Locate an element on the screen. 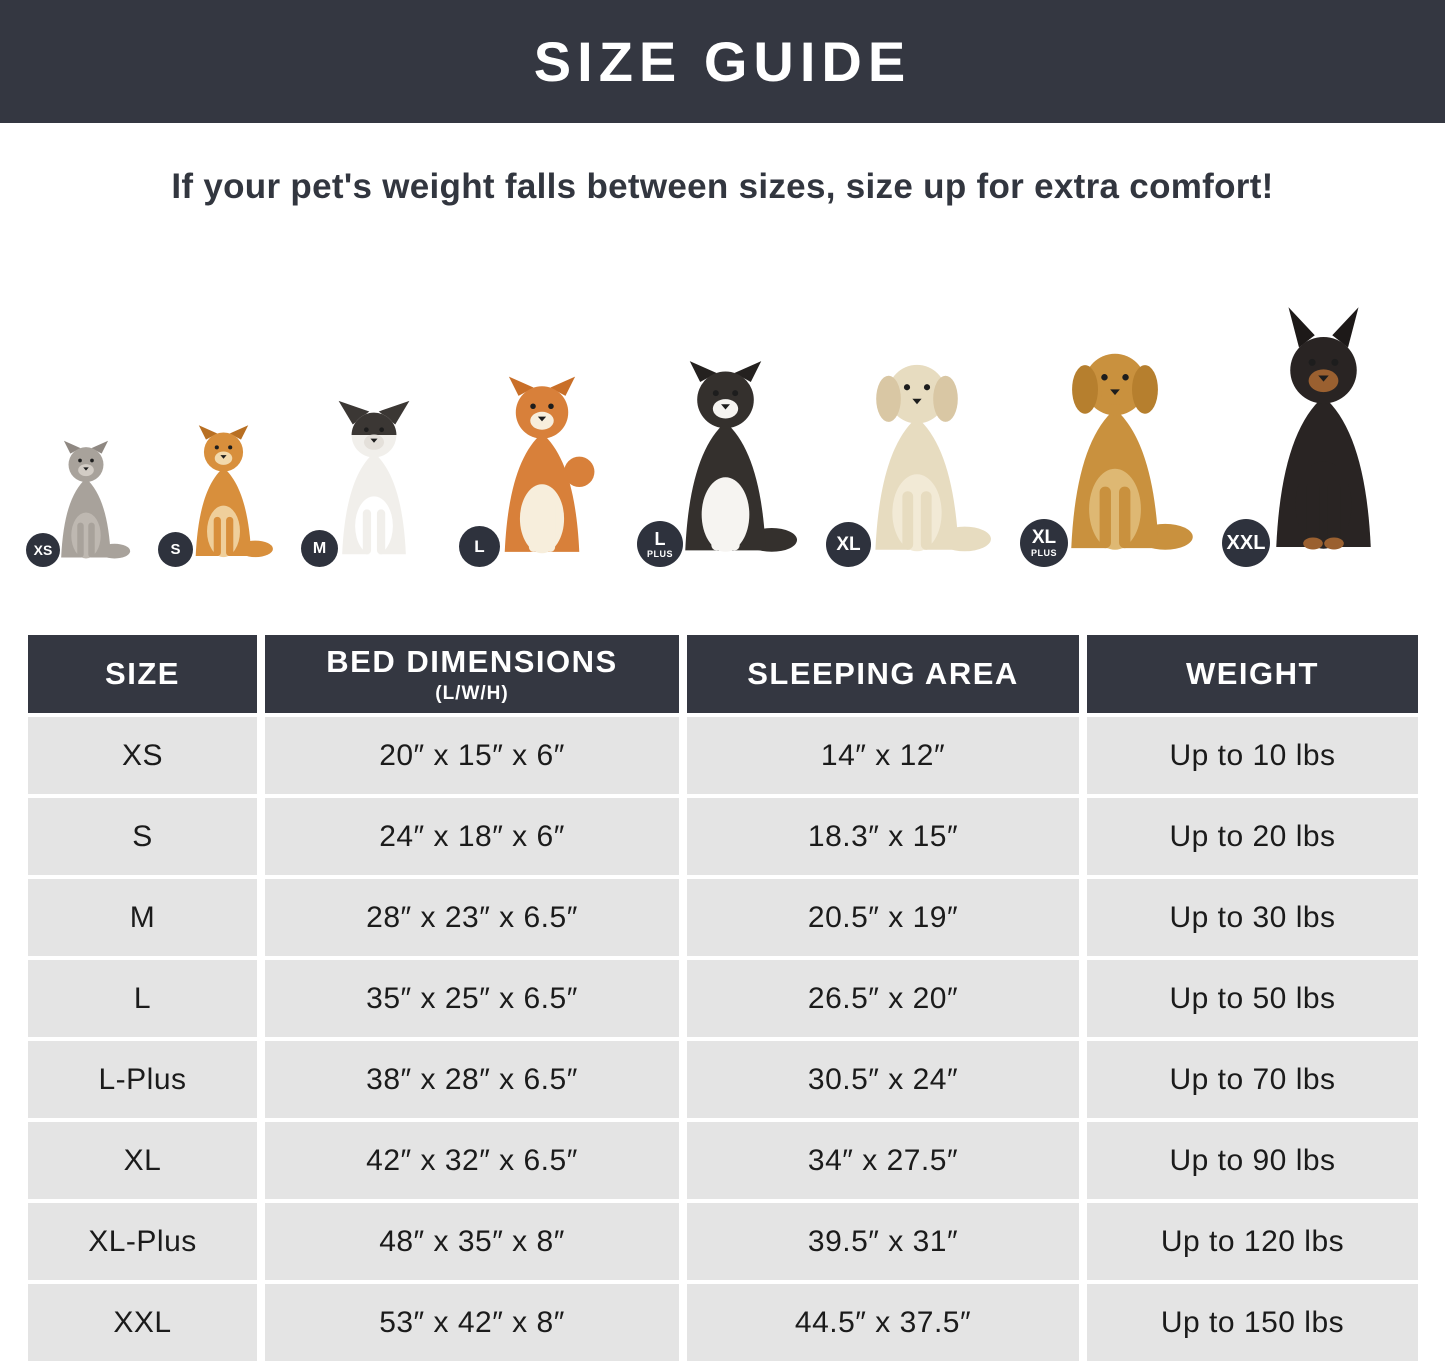 This screenshot has width=1445, height=1364. shiba-inu-illustration is located at coordinates (549, 465).